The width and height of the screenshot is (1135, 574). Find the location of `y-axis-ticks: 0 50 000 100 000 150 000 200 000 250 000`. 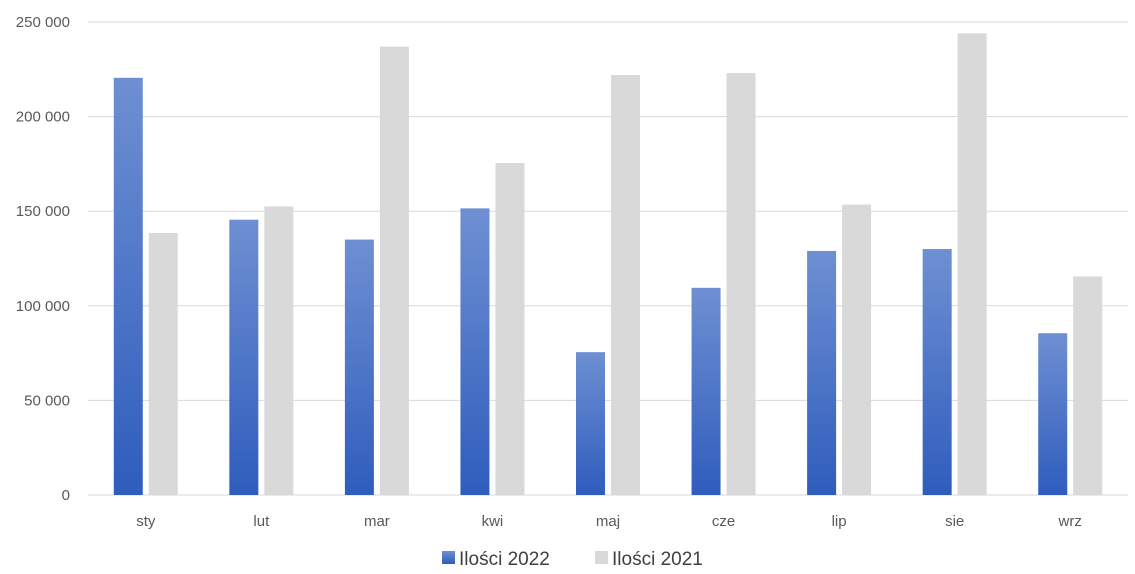

y-axis-ticks: 0 50 000 100 000 150 000 200 000 250 000 is located at coordinates (43, 259).